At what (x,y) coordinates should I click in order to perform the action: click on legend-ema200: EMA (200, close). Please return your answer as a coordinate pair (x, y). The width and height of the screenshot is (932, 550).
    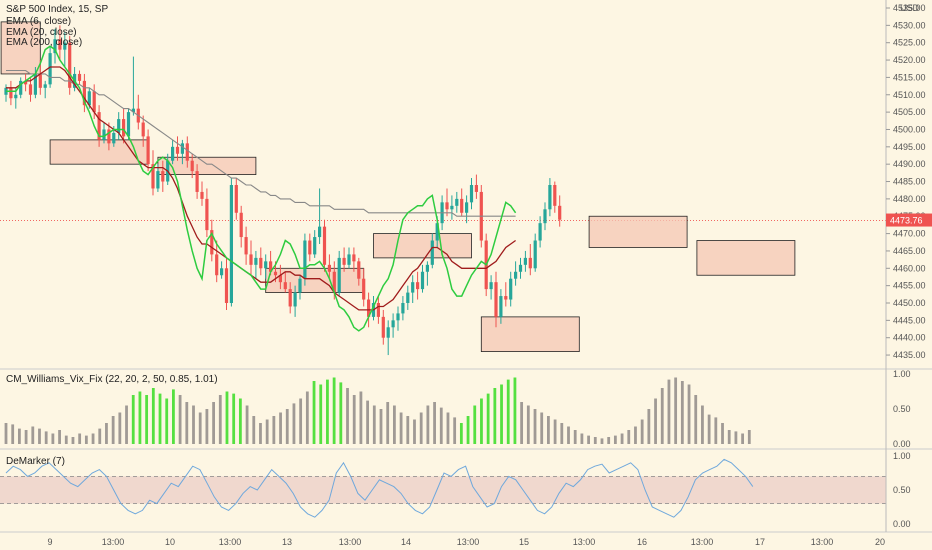
    Looking at the image, I should click on (44, 42).